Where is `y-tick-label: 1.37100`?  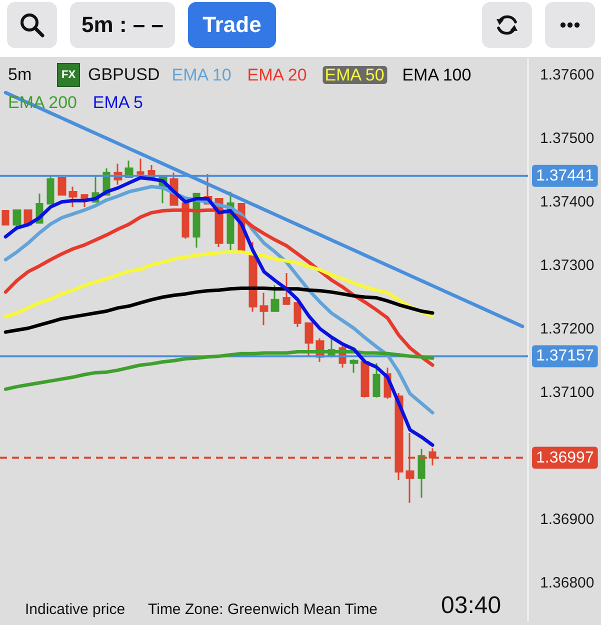 y-tick-label: 1.37100 is located at coordinates (567, 392).